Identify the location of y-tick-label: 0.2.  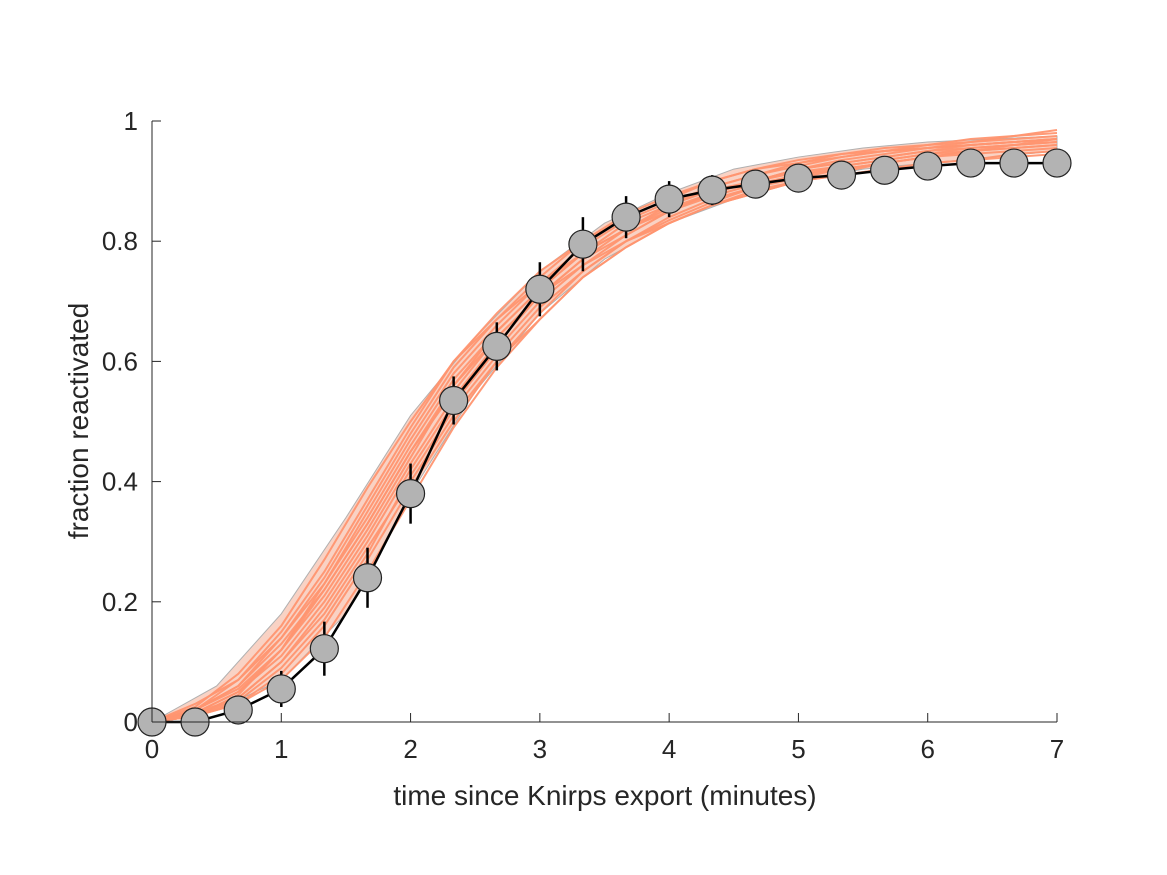
(120, 602).